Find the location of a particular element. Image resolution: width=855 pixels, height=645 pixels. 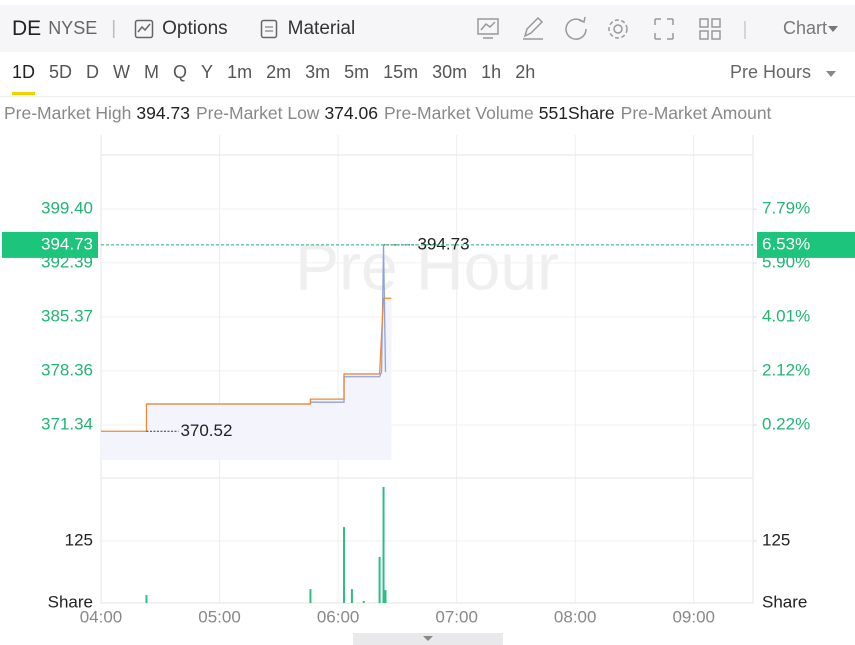

period-tab: M is located at coordinates (152, 71).